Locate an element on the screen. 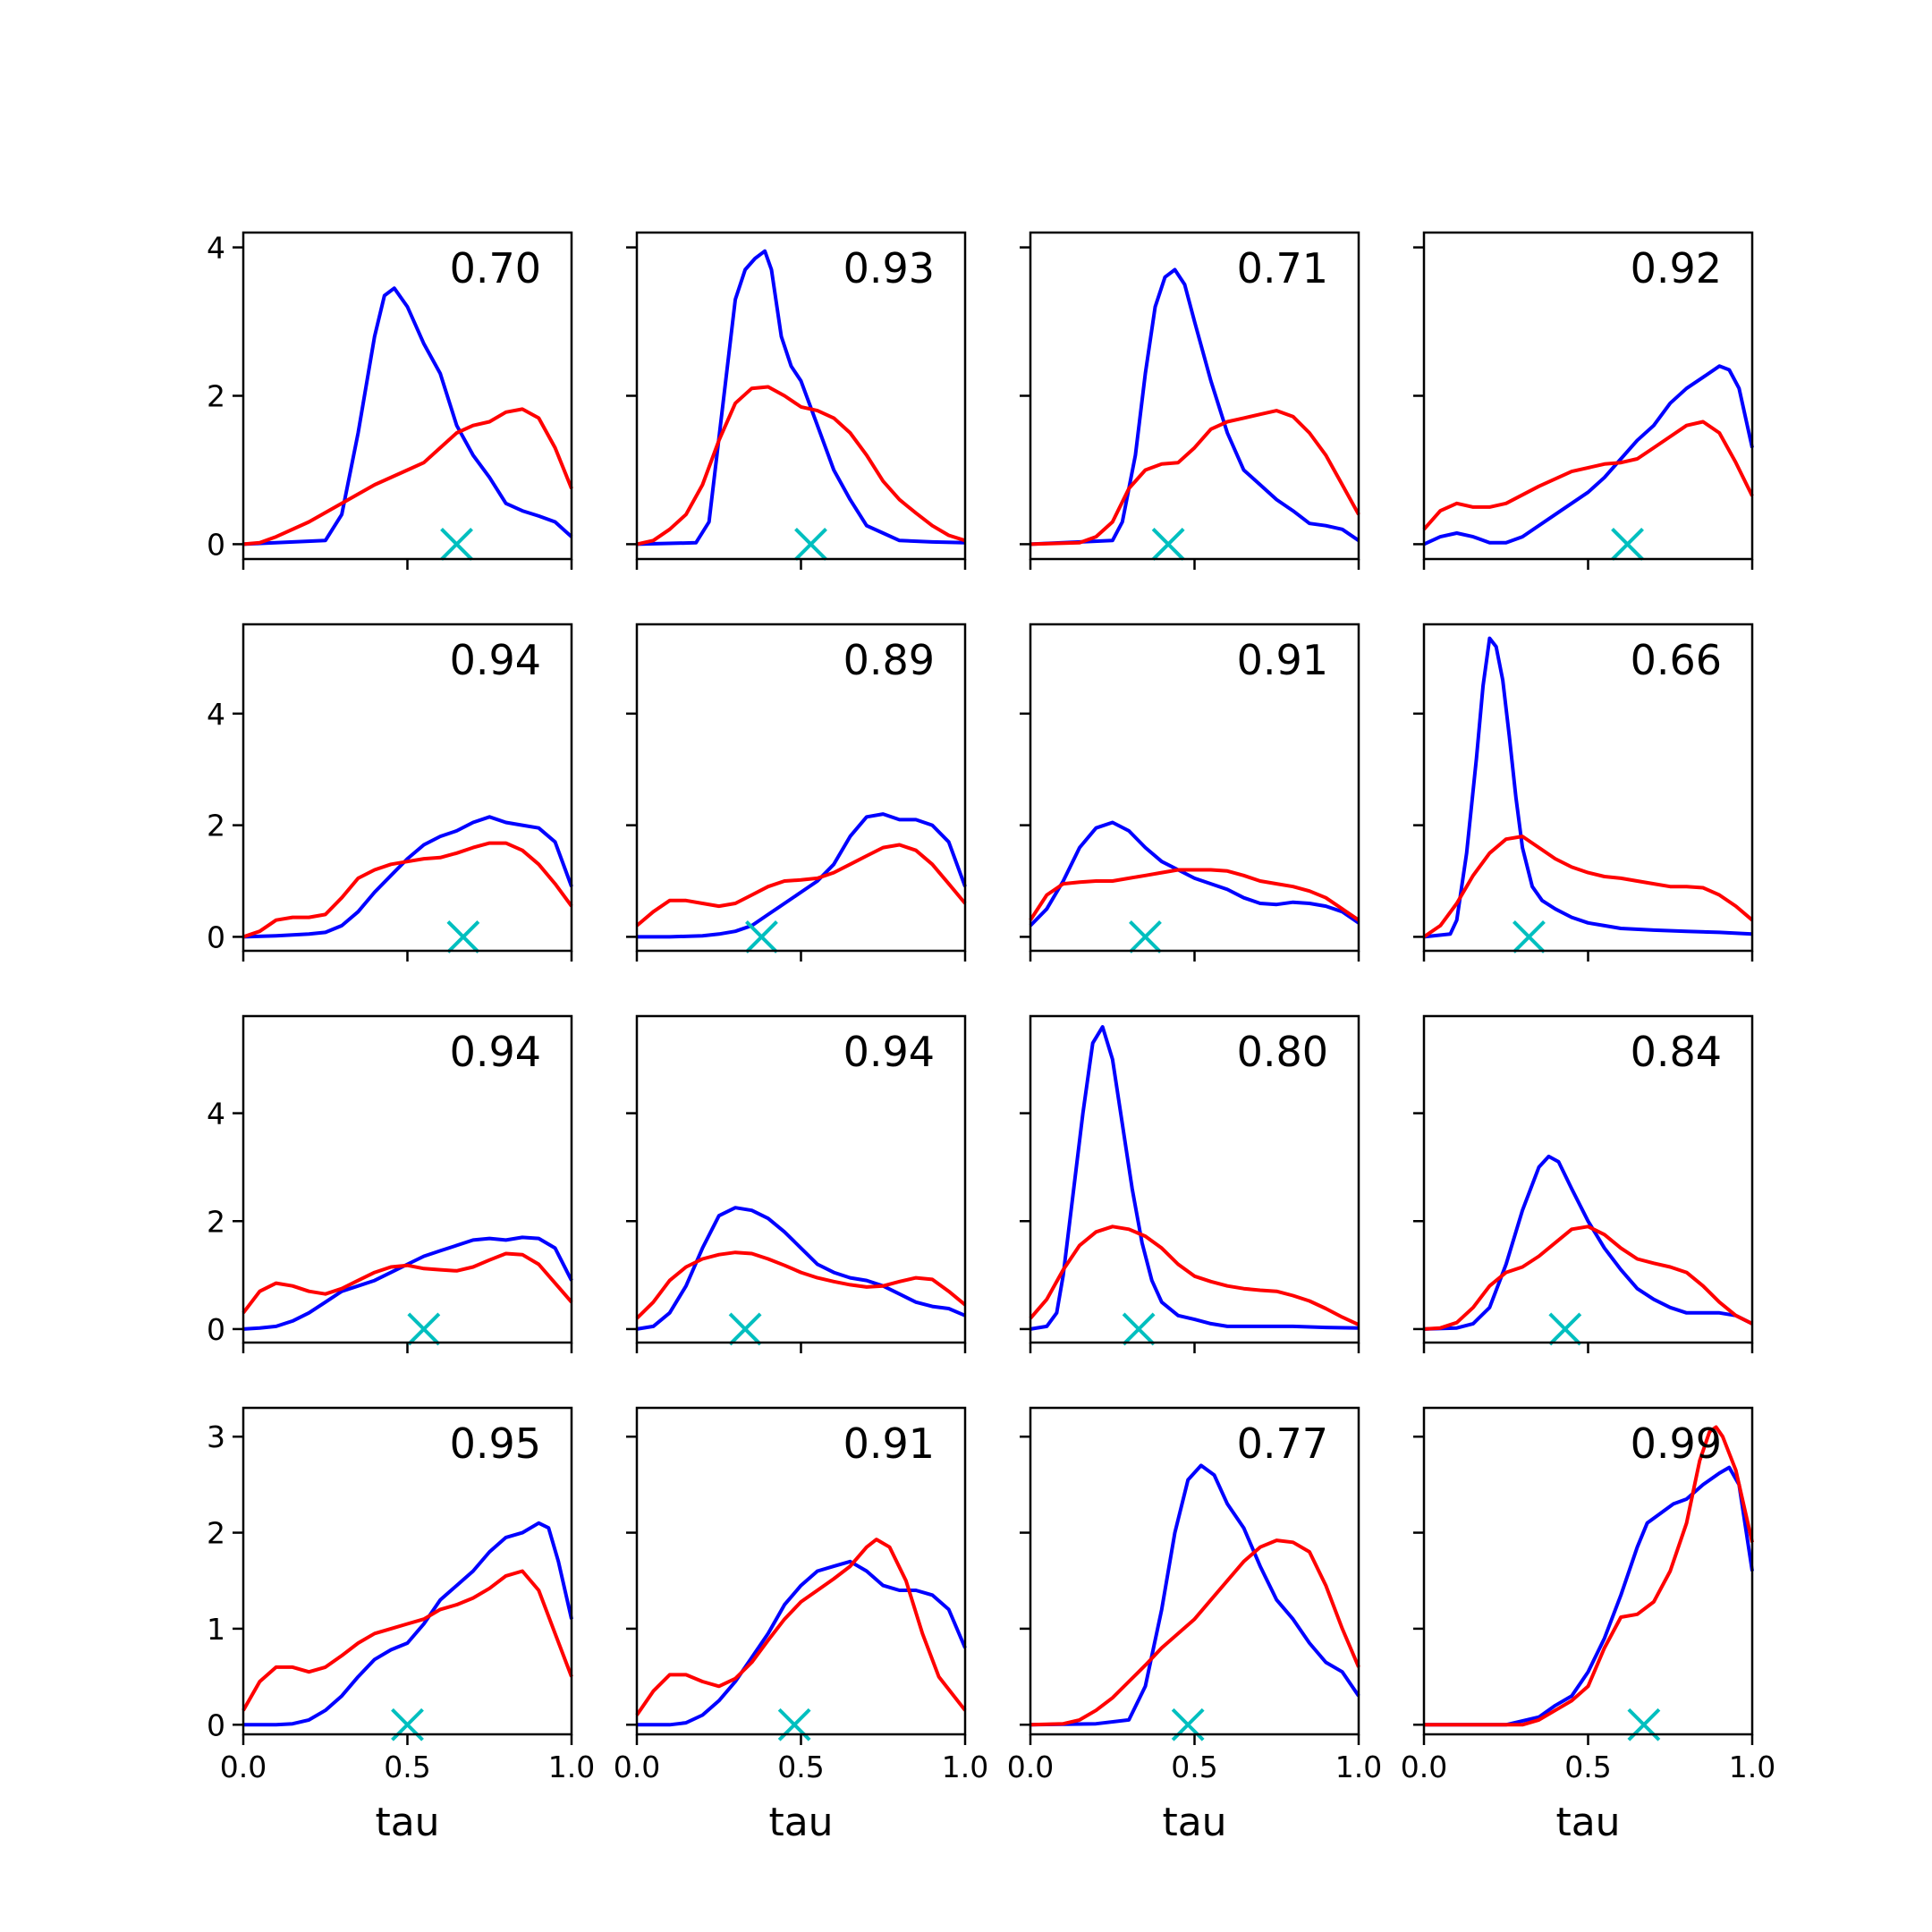 The height and width of the screenshot is (1932, 1932). panel-value-label: 0.99 is located at coordinates (1676, 1443).